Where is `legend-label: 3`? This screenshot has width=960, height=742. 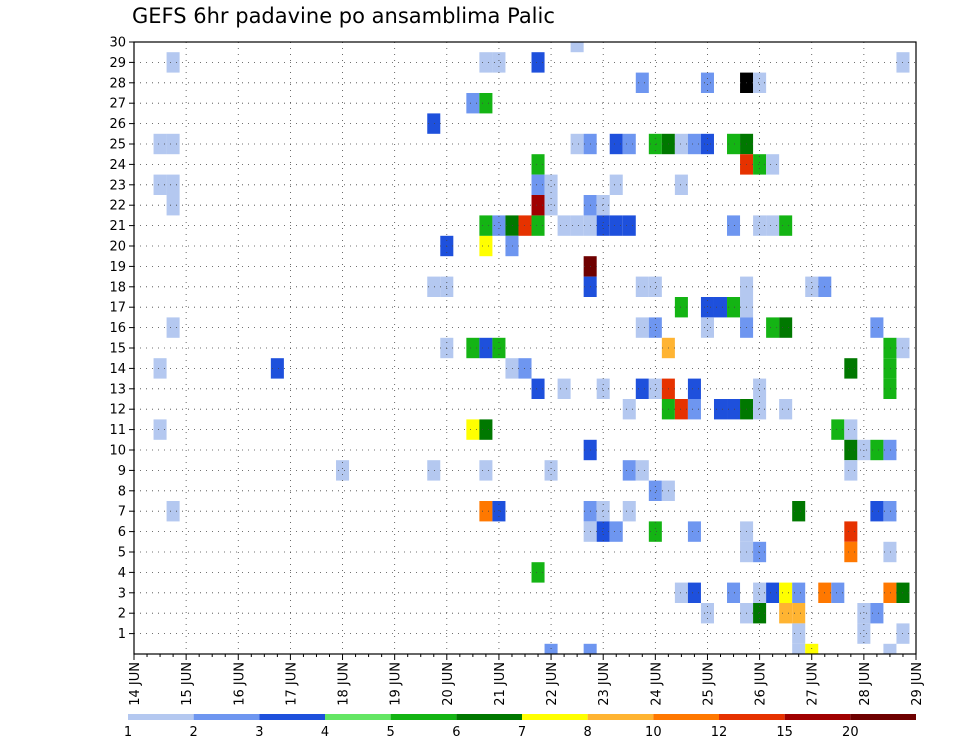
legend-label: 3 is located at coordinates (259, 732).